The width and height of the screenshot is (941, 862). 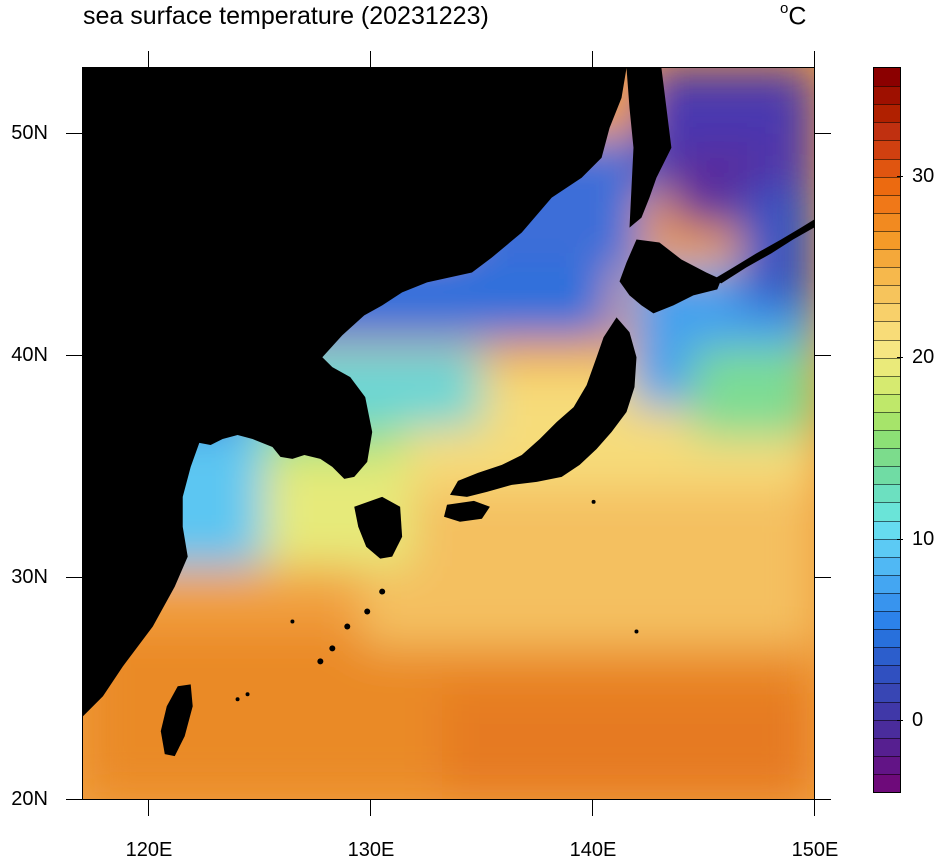 I want to click on lon-label-130e: 130E, so click(x=371, y=850).